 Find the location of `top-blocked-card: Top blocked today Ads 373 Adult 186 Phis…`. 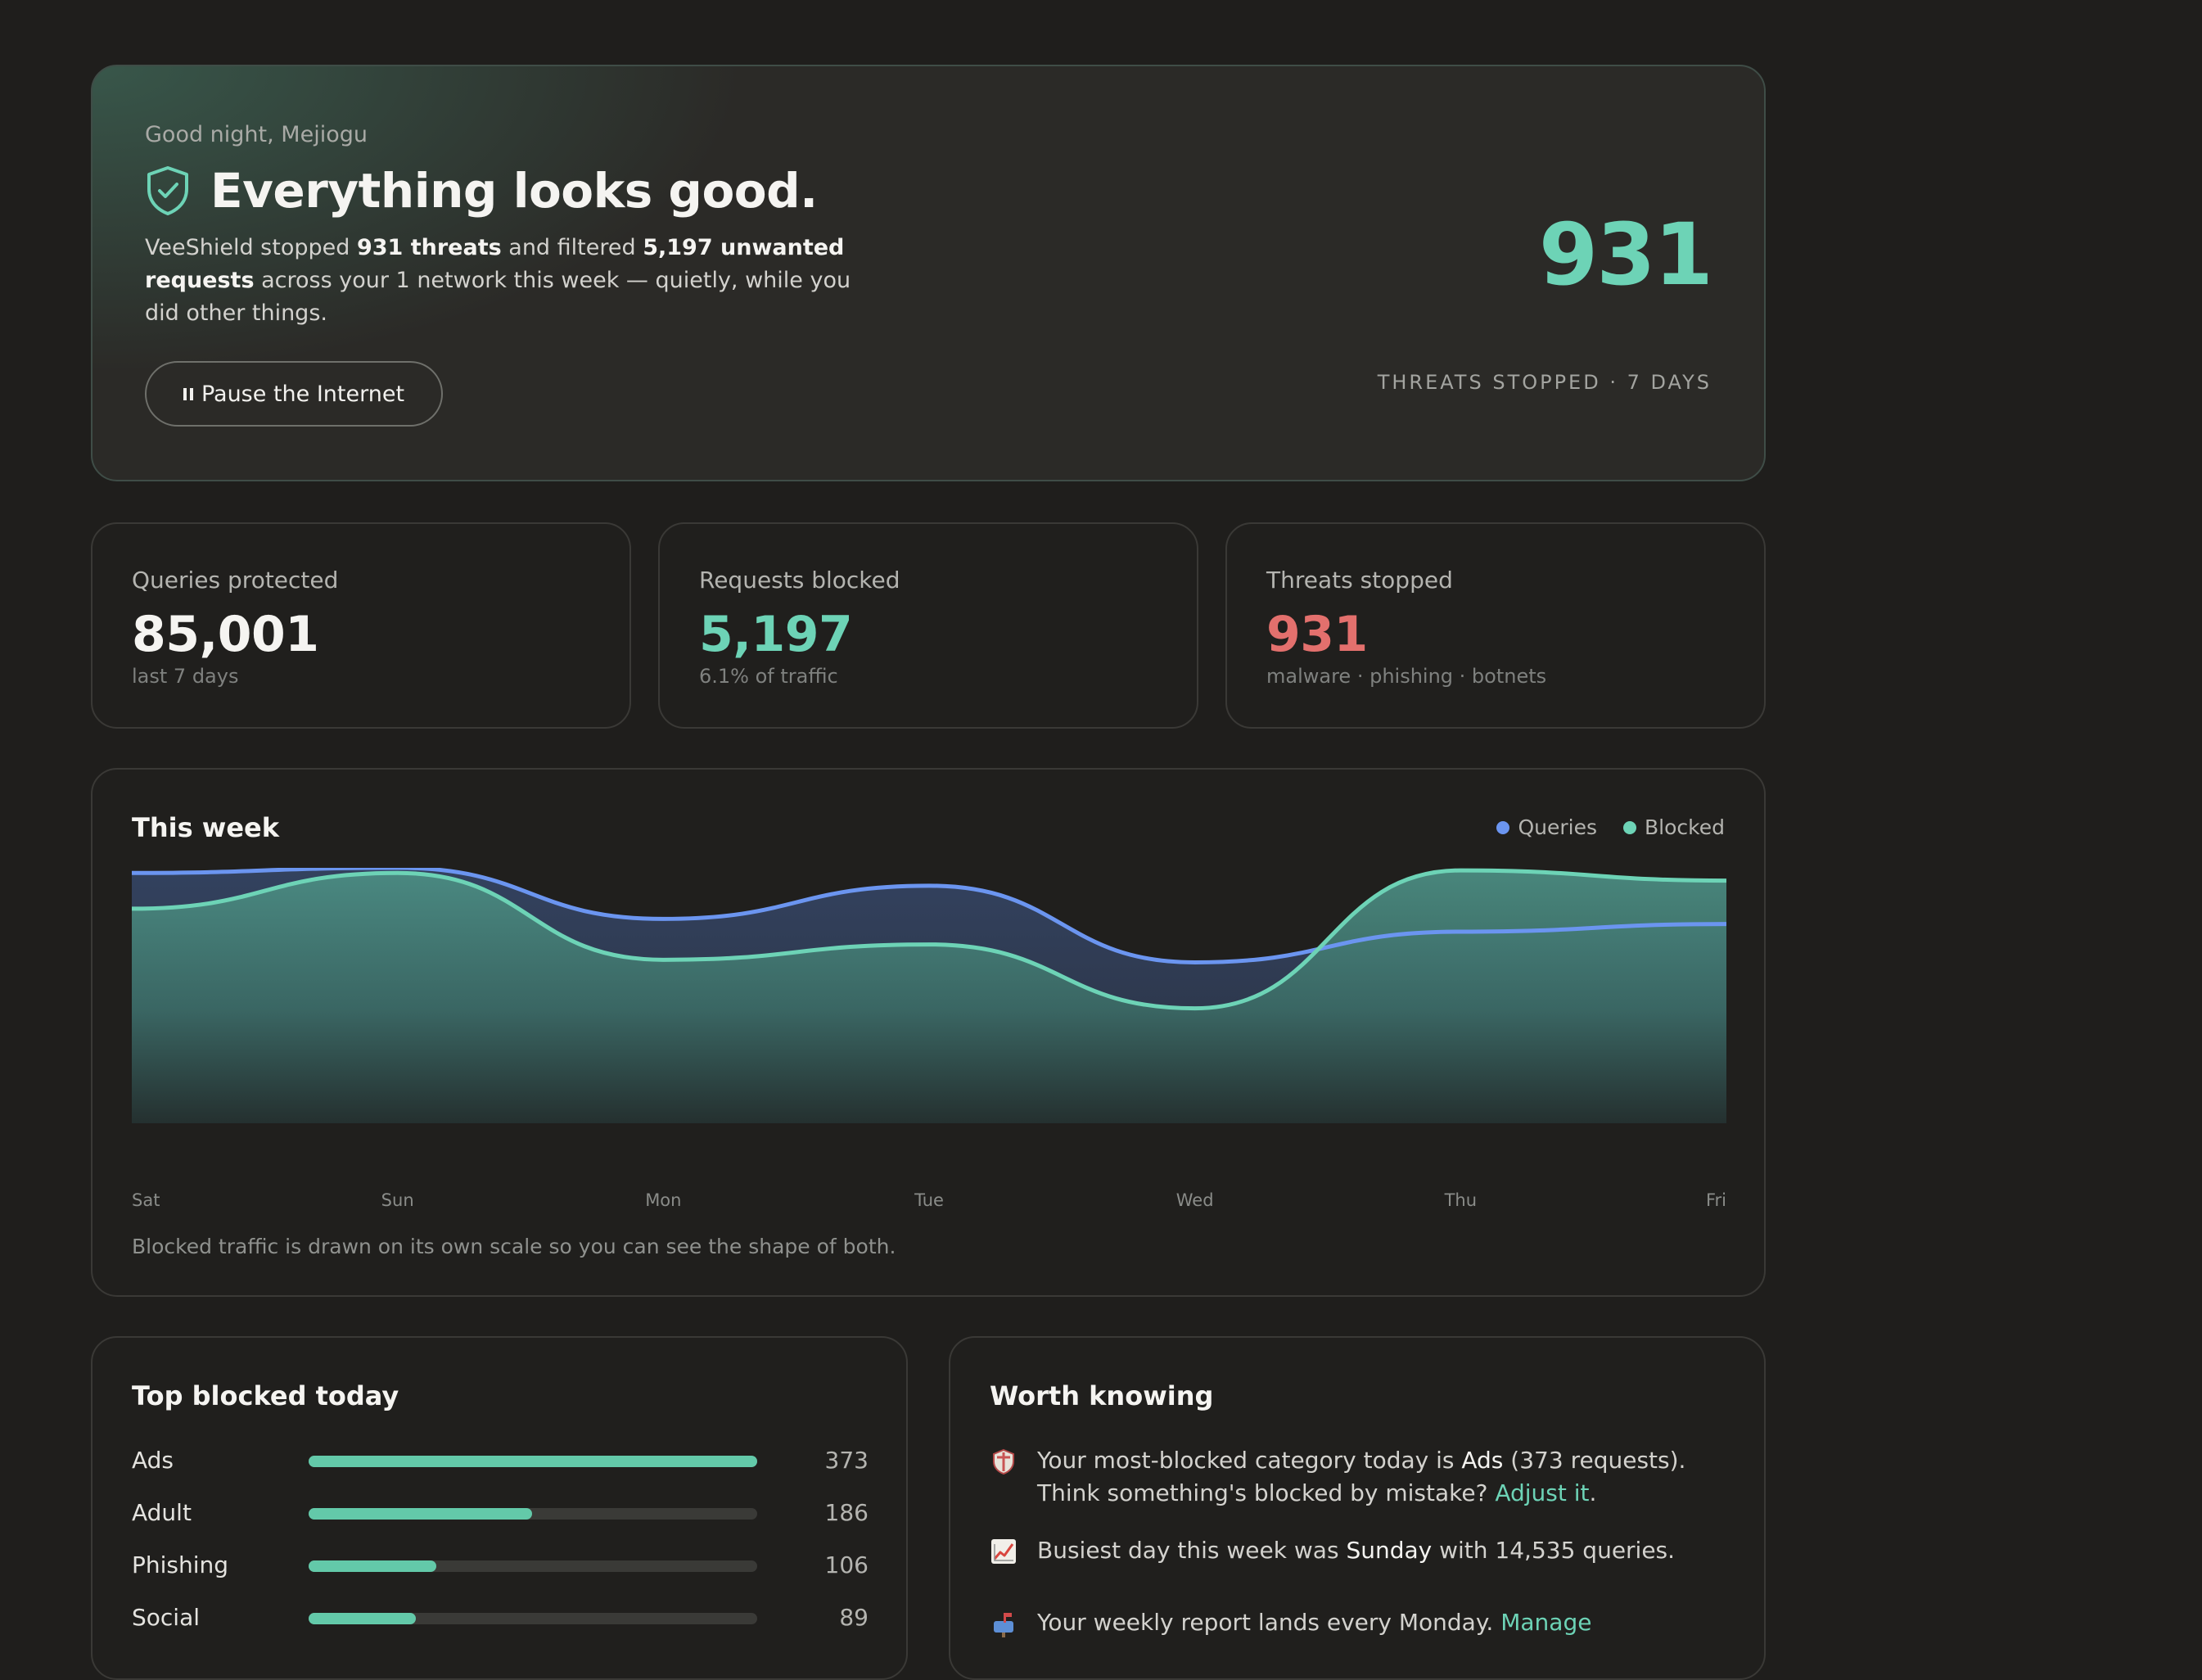

top-blocked-card: Top blocked today Ads 373 Adult 186 Phis… is located at coordinates (499, 1508).